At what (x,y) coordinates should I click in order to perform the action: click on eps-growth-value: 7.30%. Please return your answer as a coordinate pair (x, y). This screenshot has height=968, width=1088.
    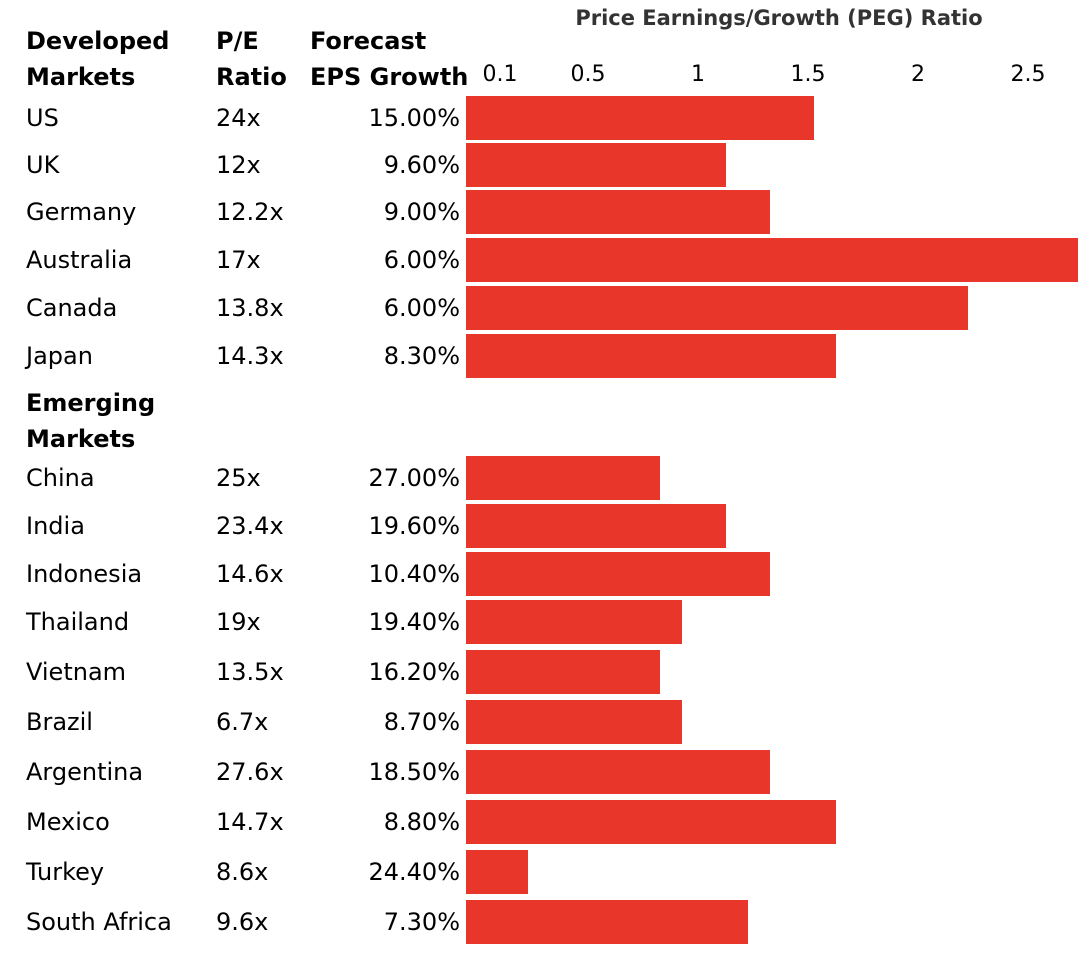
    Looking at the image, I should click on (421, 922).